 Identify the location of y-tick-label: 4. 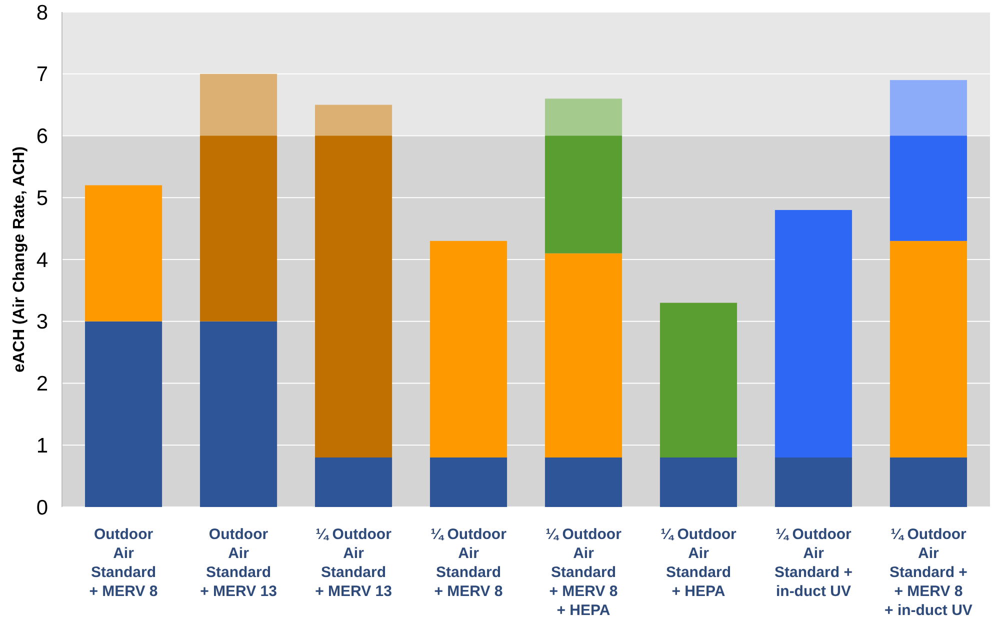
(42, 260).